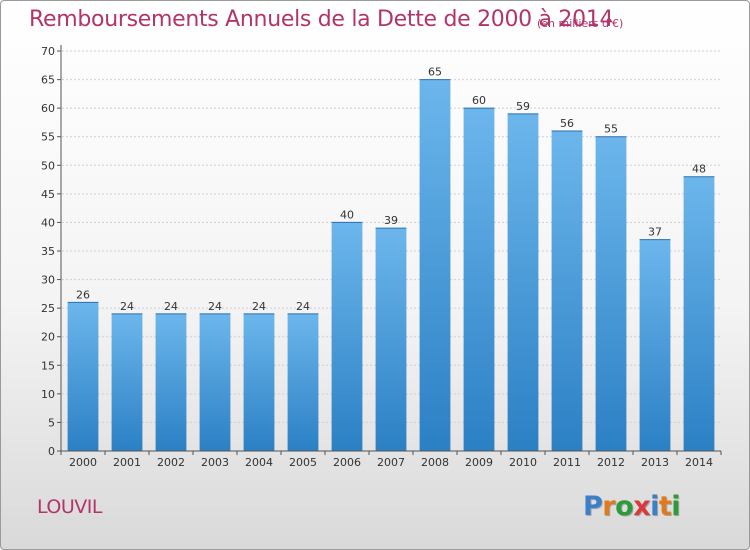  I want to click on proxiti-logo: Proxiti, so click(632, 506).